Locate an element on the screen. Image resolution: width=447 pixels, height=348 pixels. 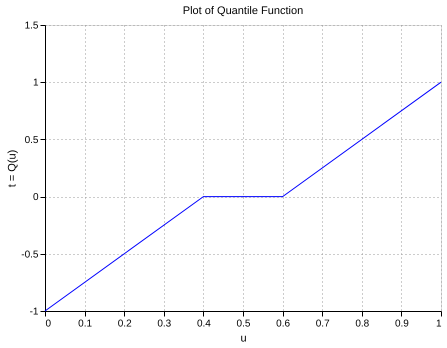
x-tick-label: 0.5 is located at coordinates (243, 324).